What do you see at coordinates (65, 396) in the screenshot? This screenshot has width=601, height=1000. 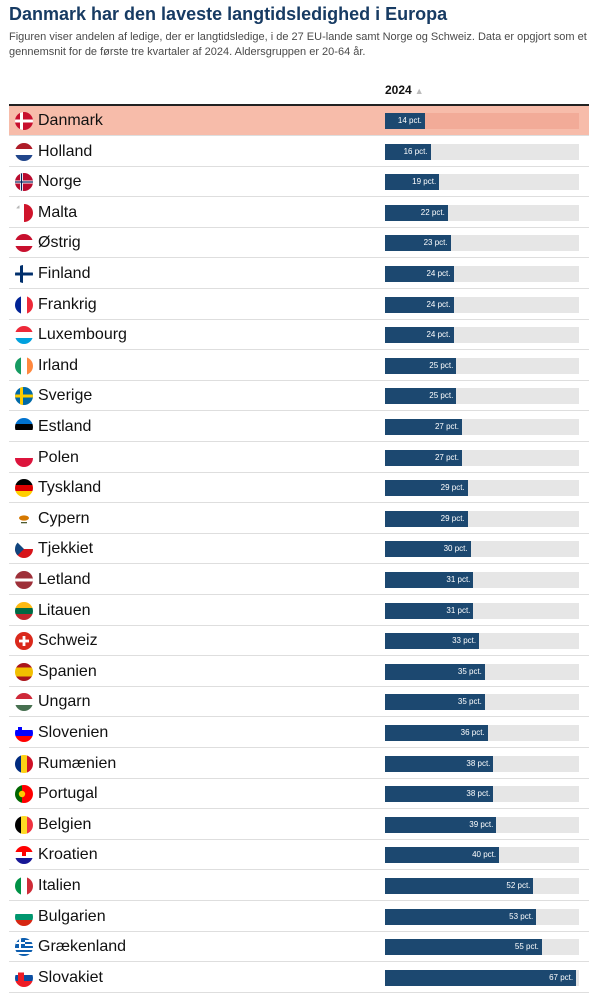 I see `country-label: Sverige` at bounding box center [65, 396].